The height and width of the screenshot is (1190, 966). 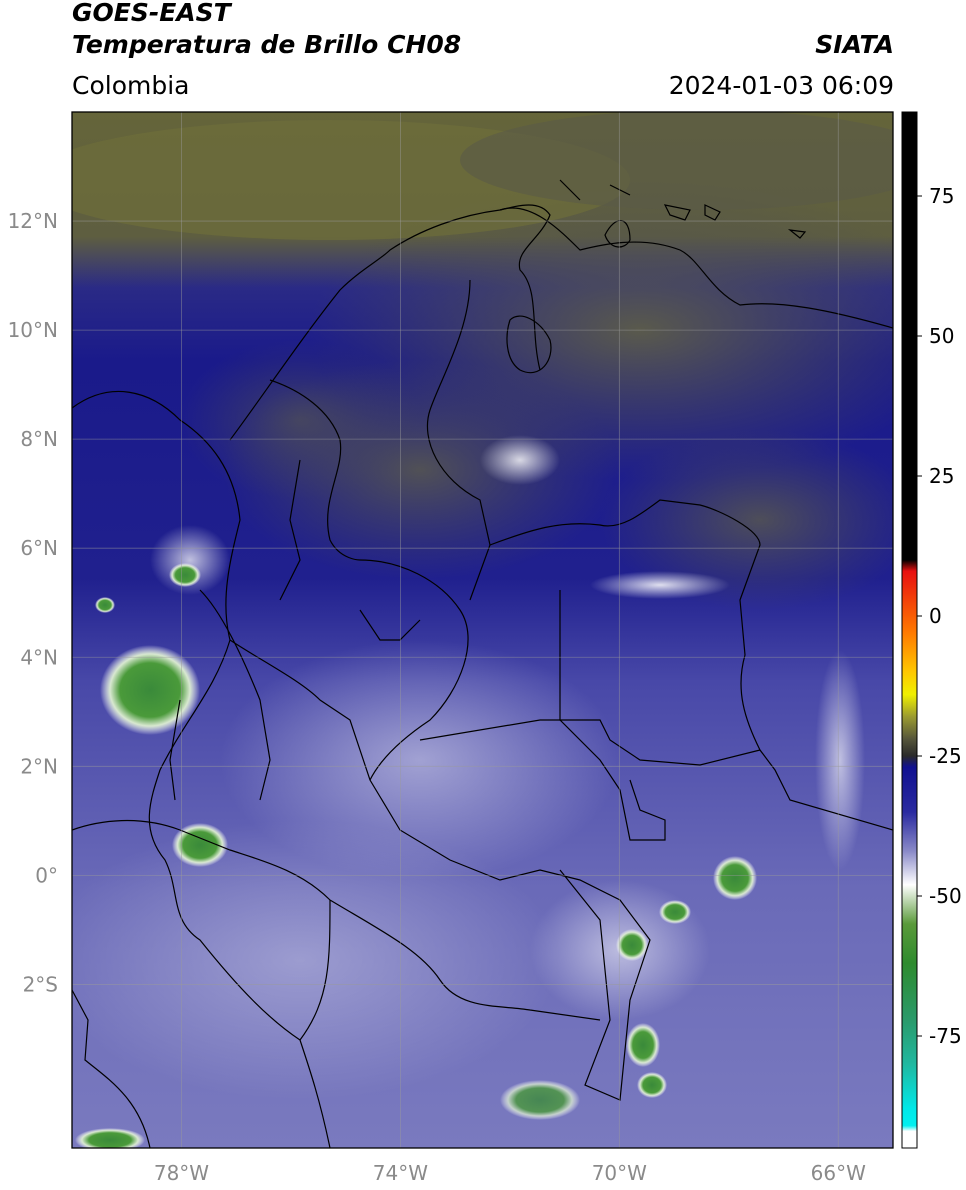 I want to click on colorbar-tick-label: -75, so click(x=945, y=1036).